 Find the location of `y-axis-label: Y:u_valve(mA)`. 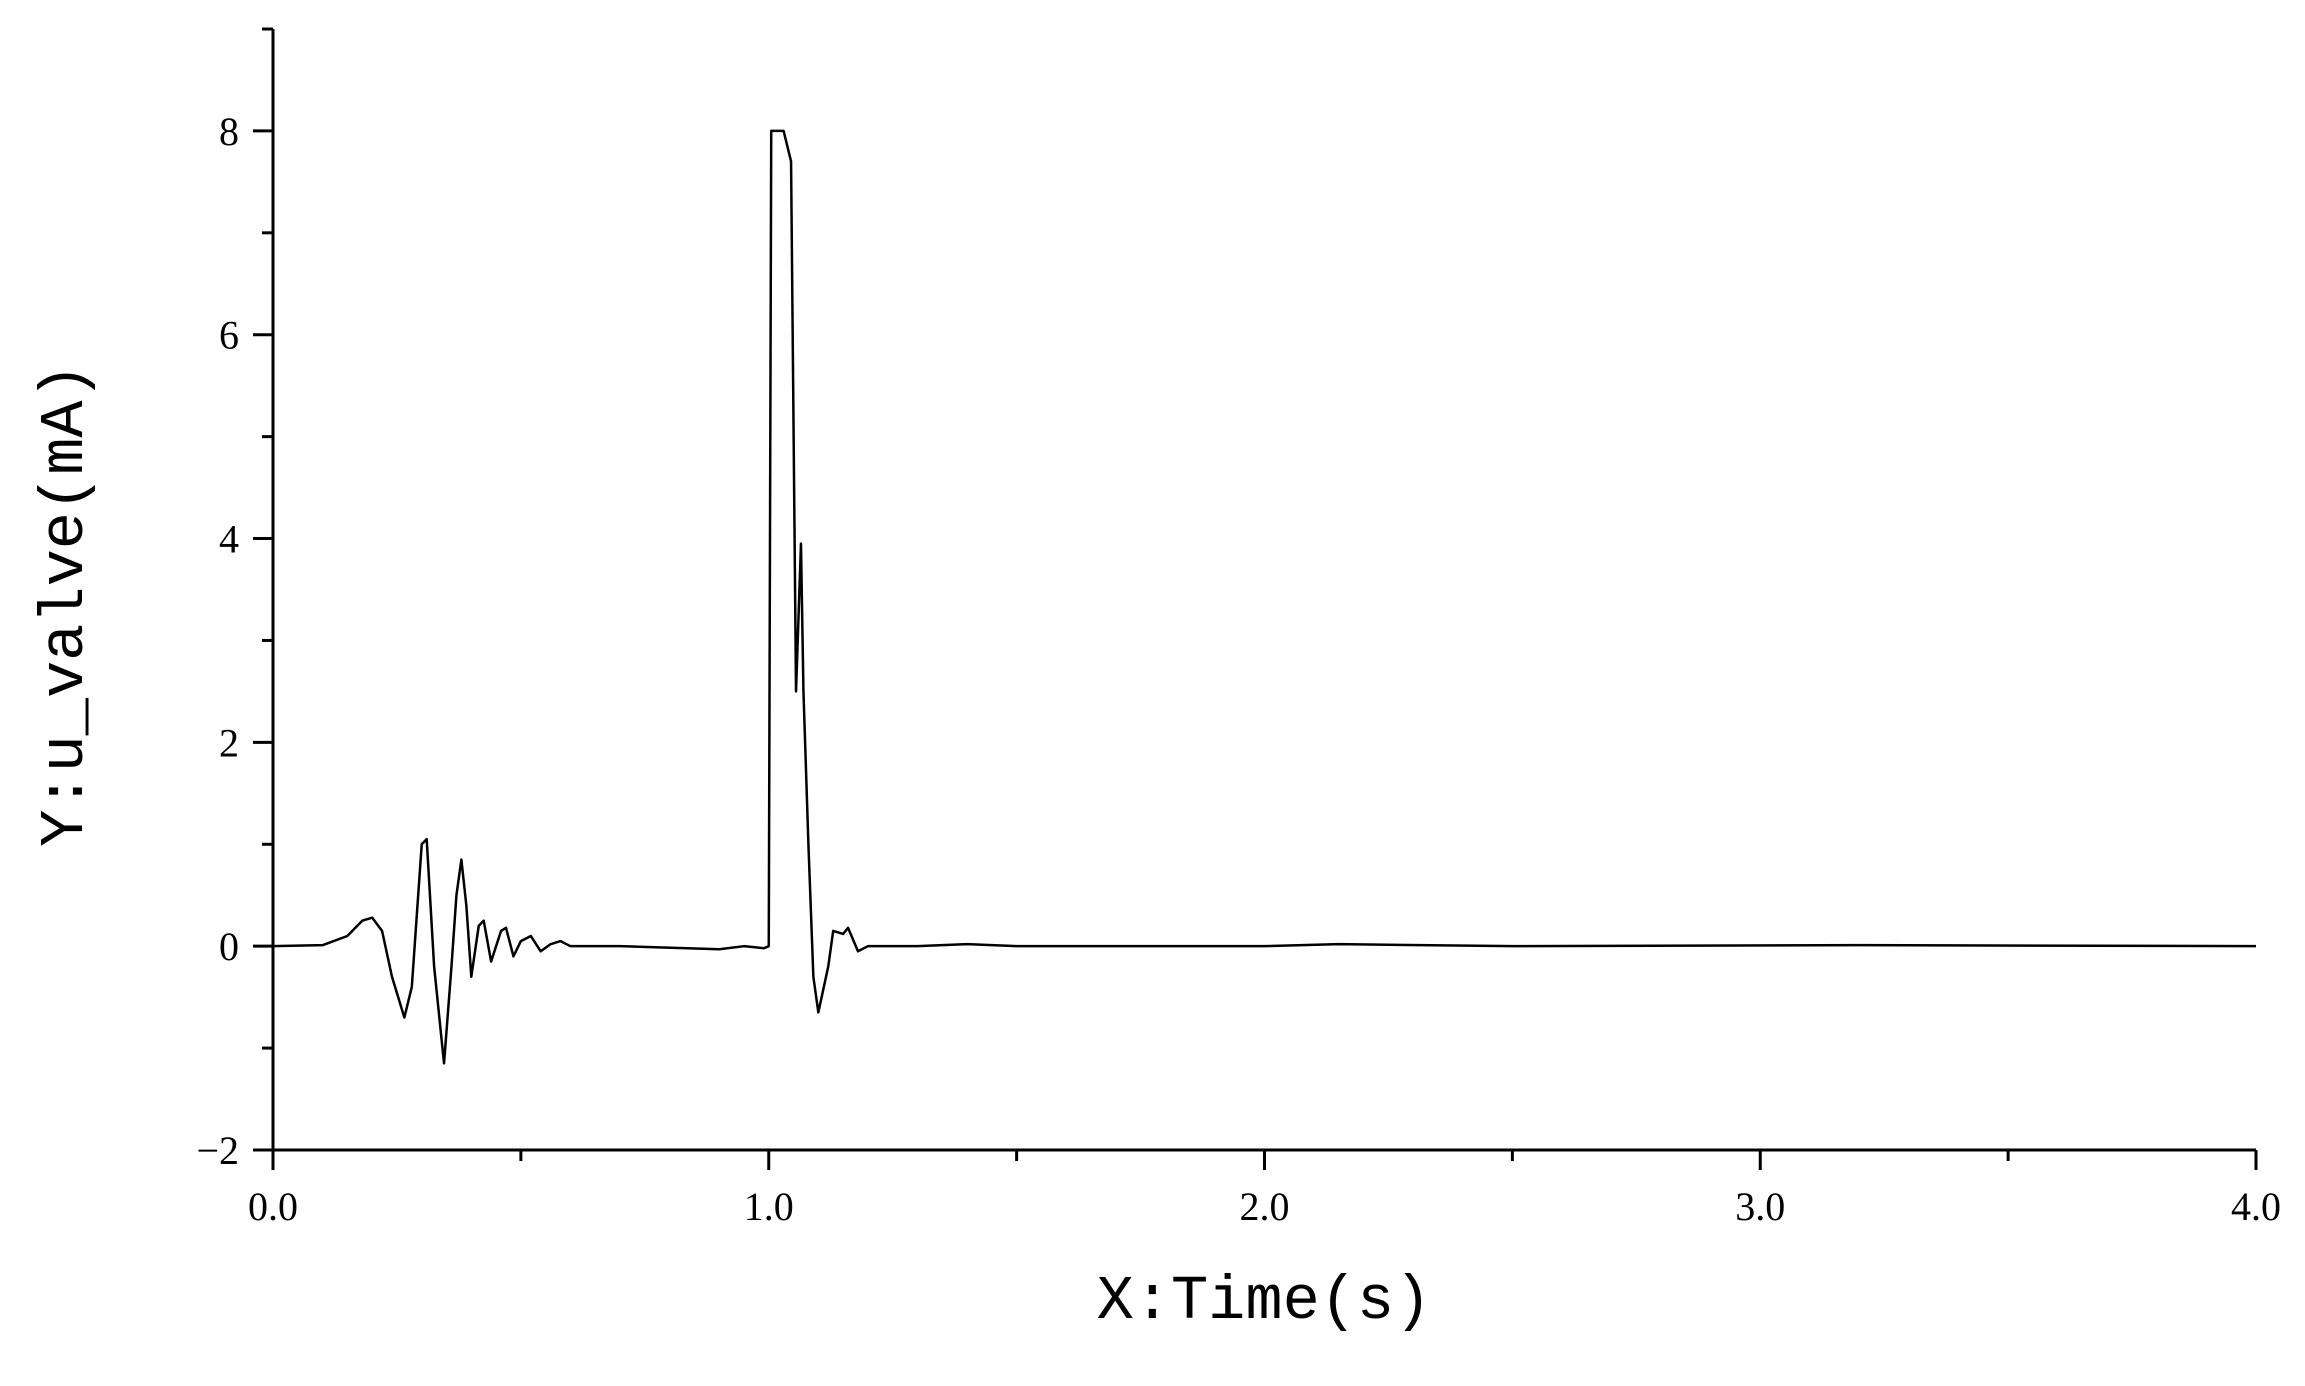

y-axis-label: Y:u_valve(mA) is located at coordinates (65, 605).